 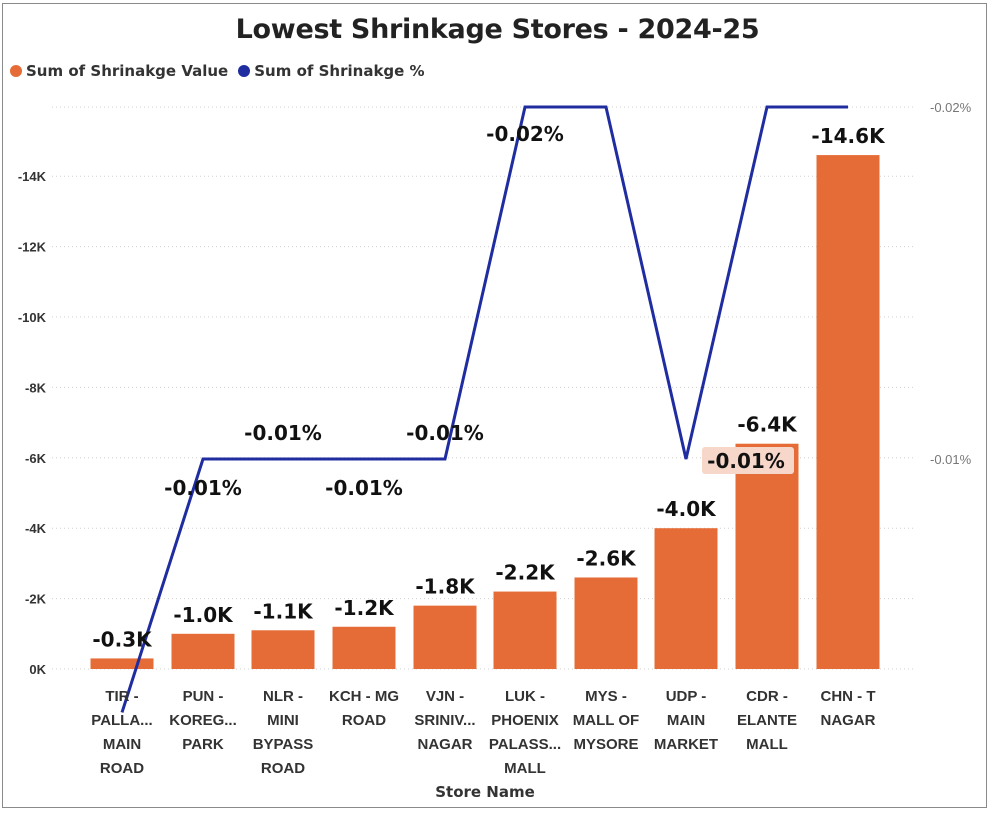 I want to click on y-tick-label: -14K, so click(x=32, y=176).